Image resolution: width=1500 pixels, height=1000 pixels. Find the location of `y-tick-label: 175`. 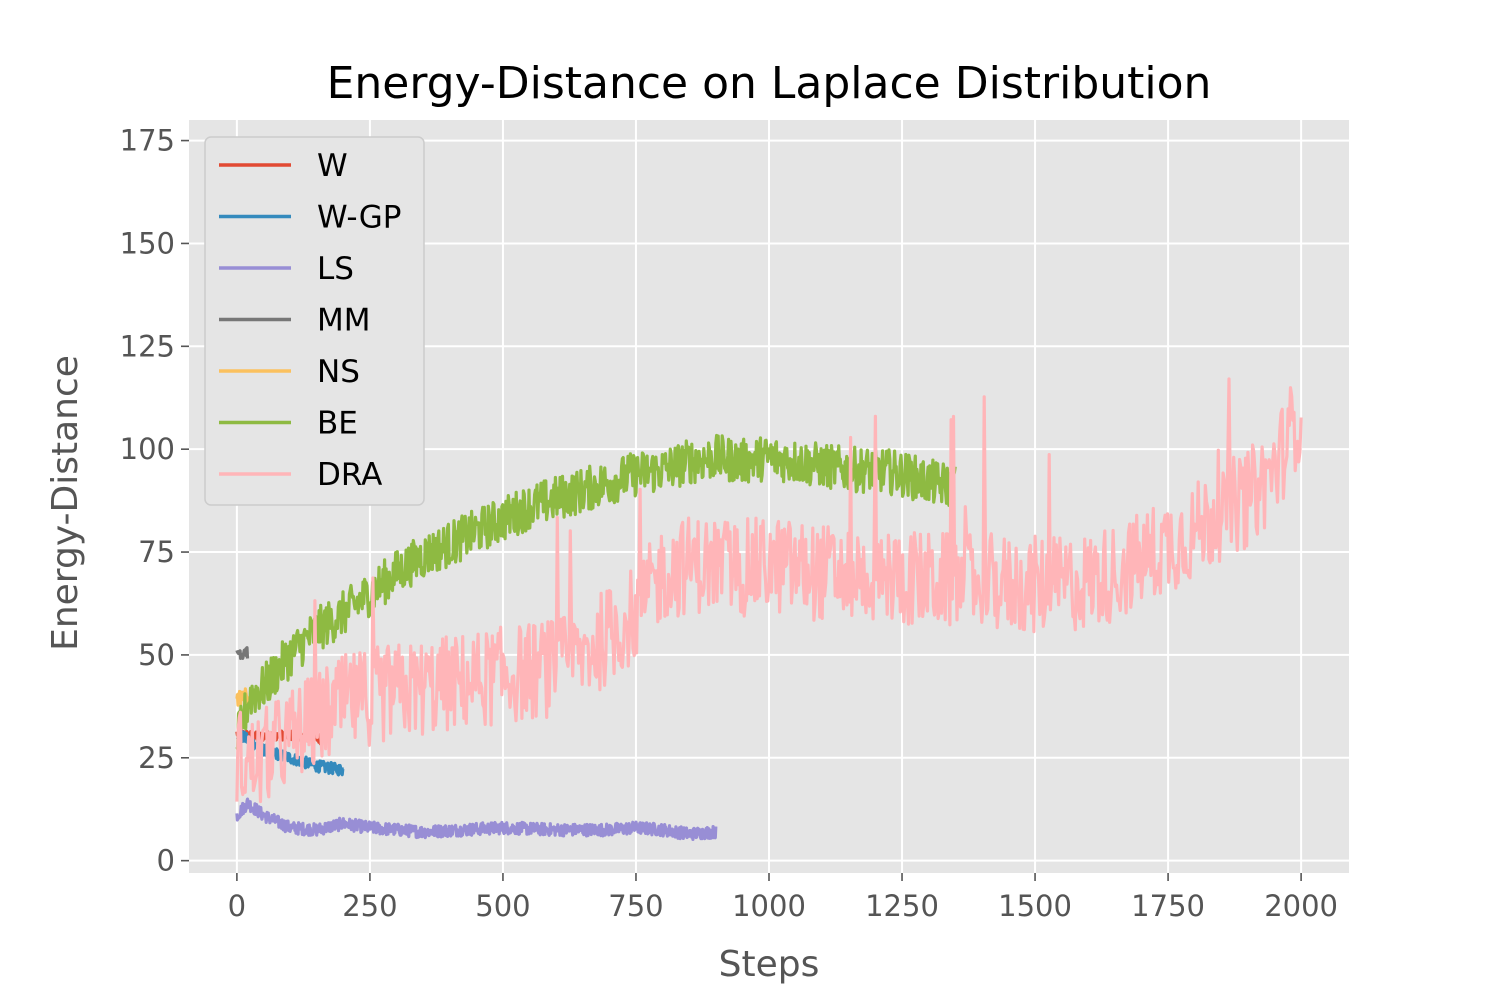

y-tick-label: 175 is located at coordinates (147, 141).